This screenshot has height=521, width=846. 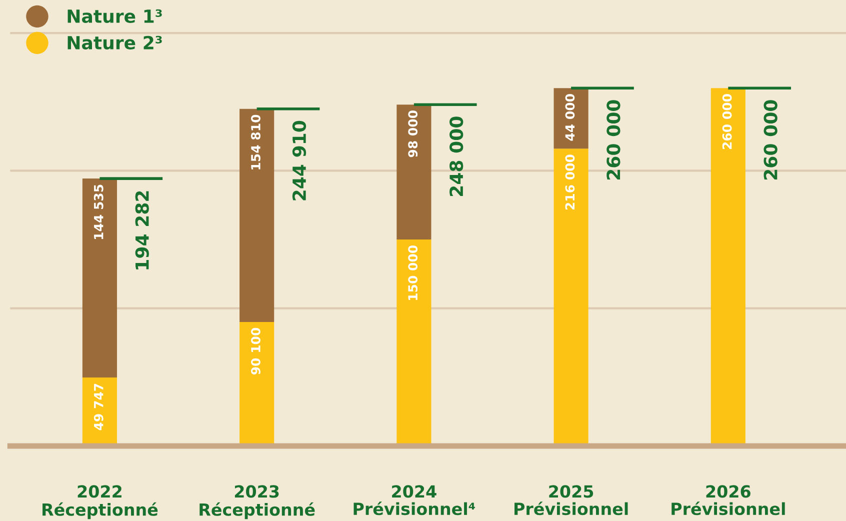 I want to click on x-tick-label: 2026 Prévisionnel, so click(x=728, y=500).